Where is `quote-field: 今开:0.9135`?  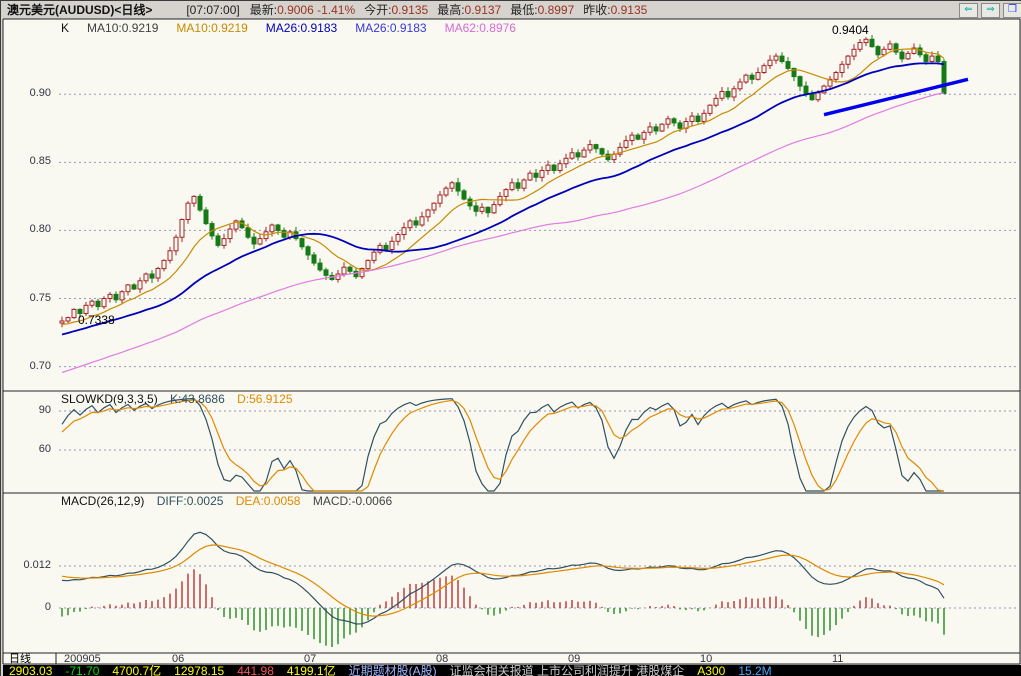
quote-field: 今开:0.9135 is located at coordinates (396, 10).